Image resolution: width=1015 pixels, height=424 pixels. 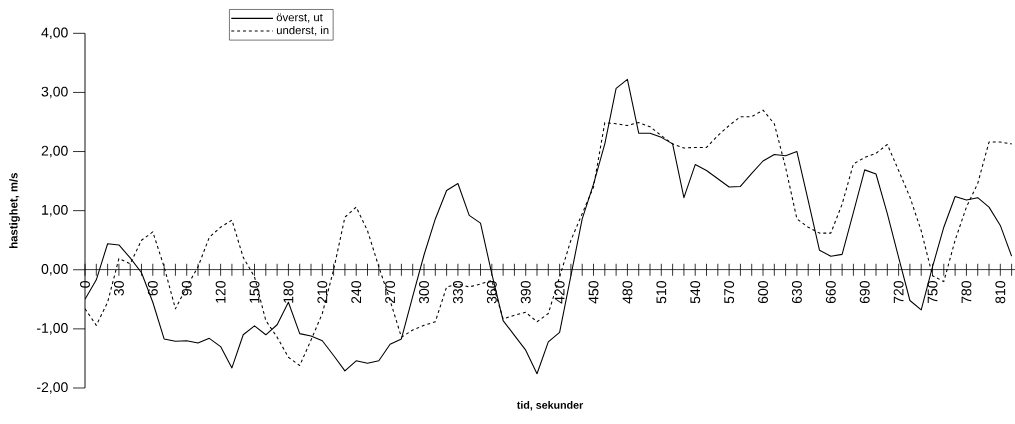 I want to click on legend-label: överst, ut, so click(x=299, y=18).